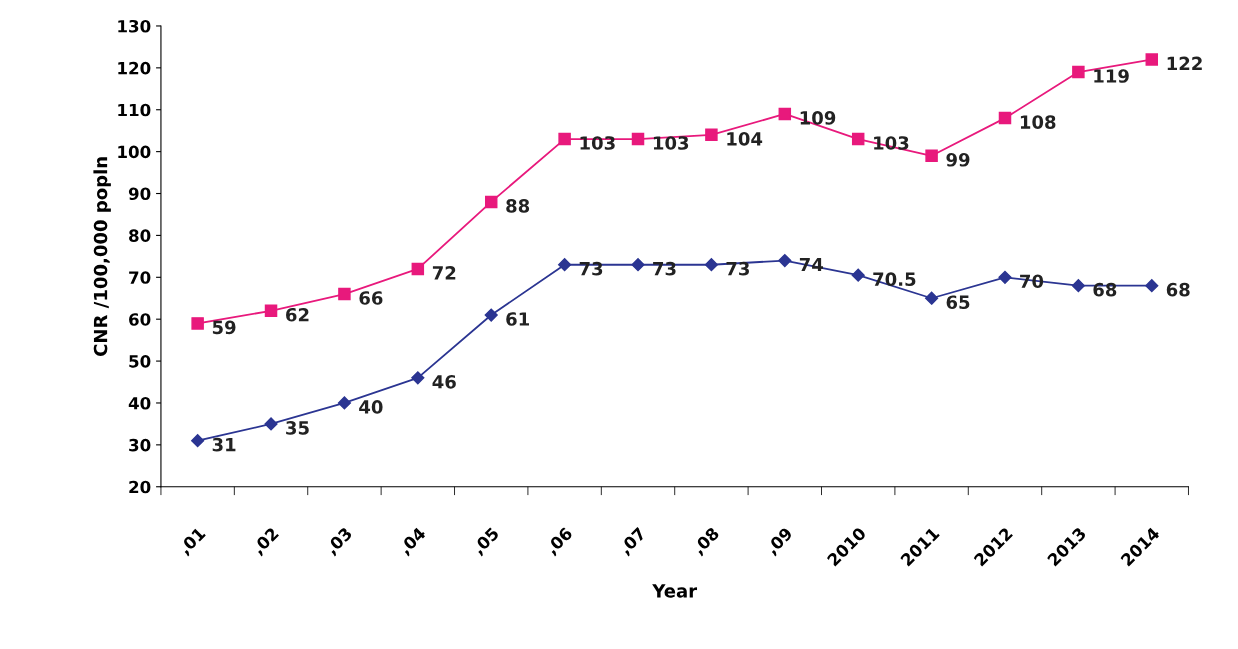 This screenshot has width=1238, height=649. What do you see at coordinates (444, 273) in the screenshot?
I see `data-label: 72` at bounding box center [444, 273].